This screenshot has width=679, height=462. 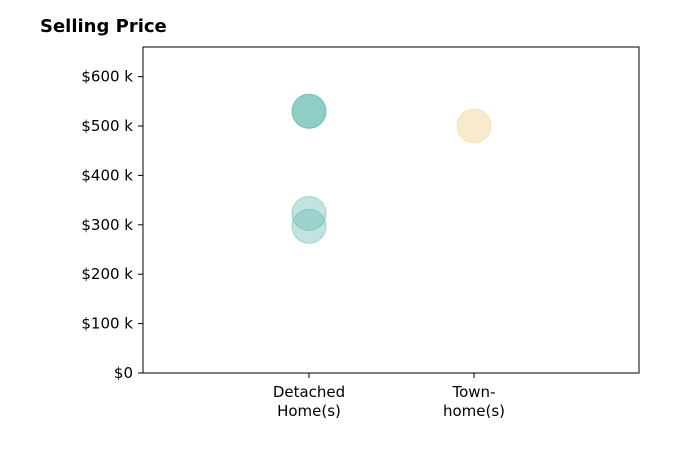 I want to click on y-tick-label: $100 k, so click(x=107, y=324).